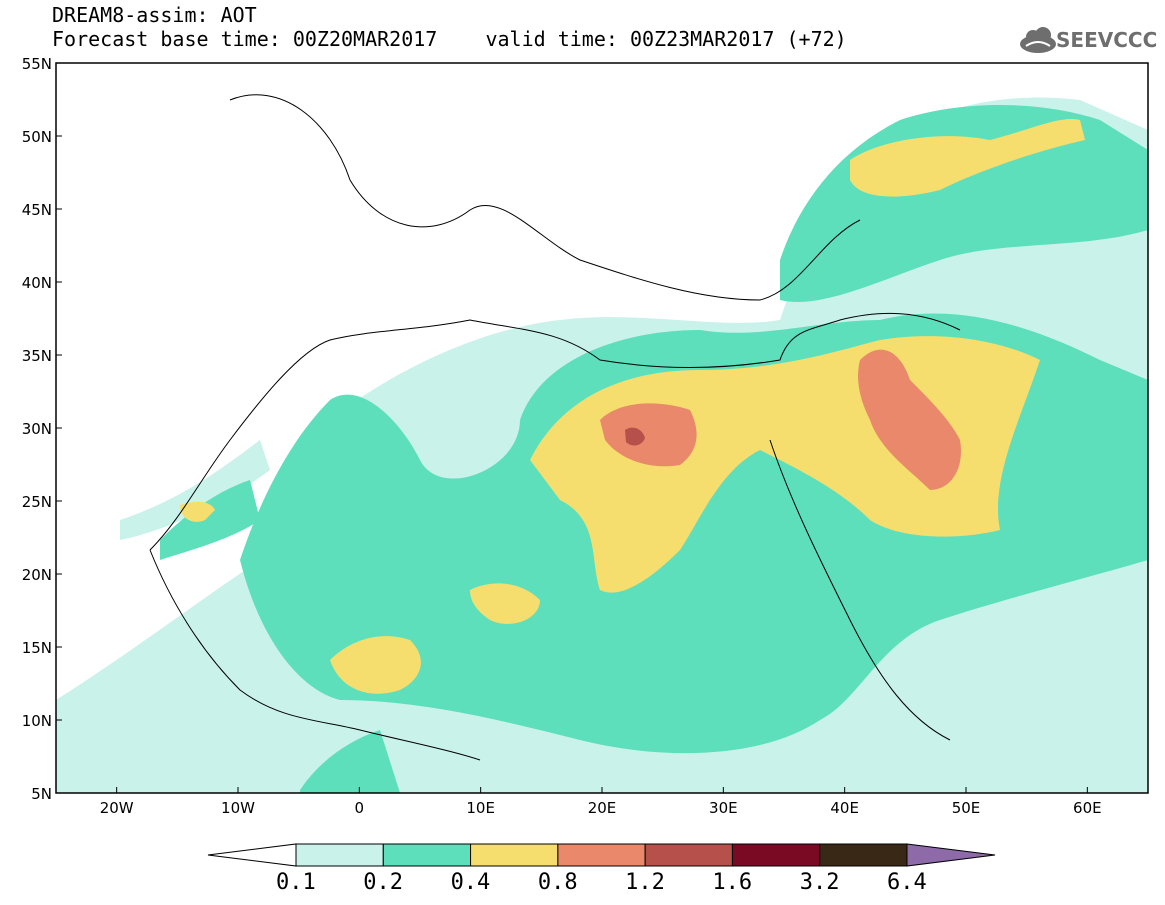 The height and width of the screenshot is (905, 1165). What do you see at coordinates (557, 882) in the screenshot?
I see `colorbar-level-label: 0.8` at bounding box center [557, 882].